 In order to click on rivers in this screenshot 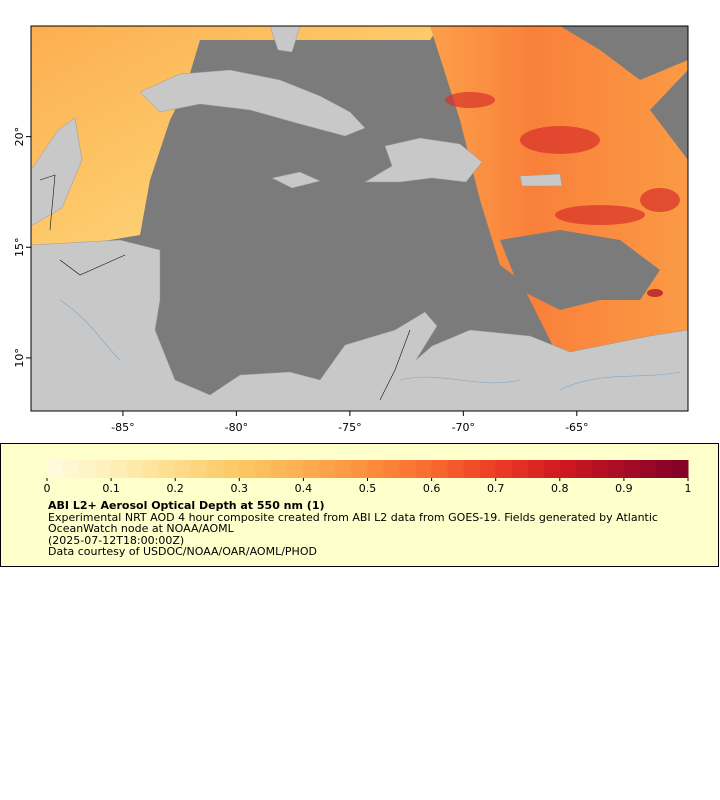, I will do `click(370, 345)`.